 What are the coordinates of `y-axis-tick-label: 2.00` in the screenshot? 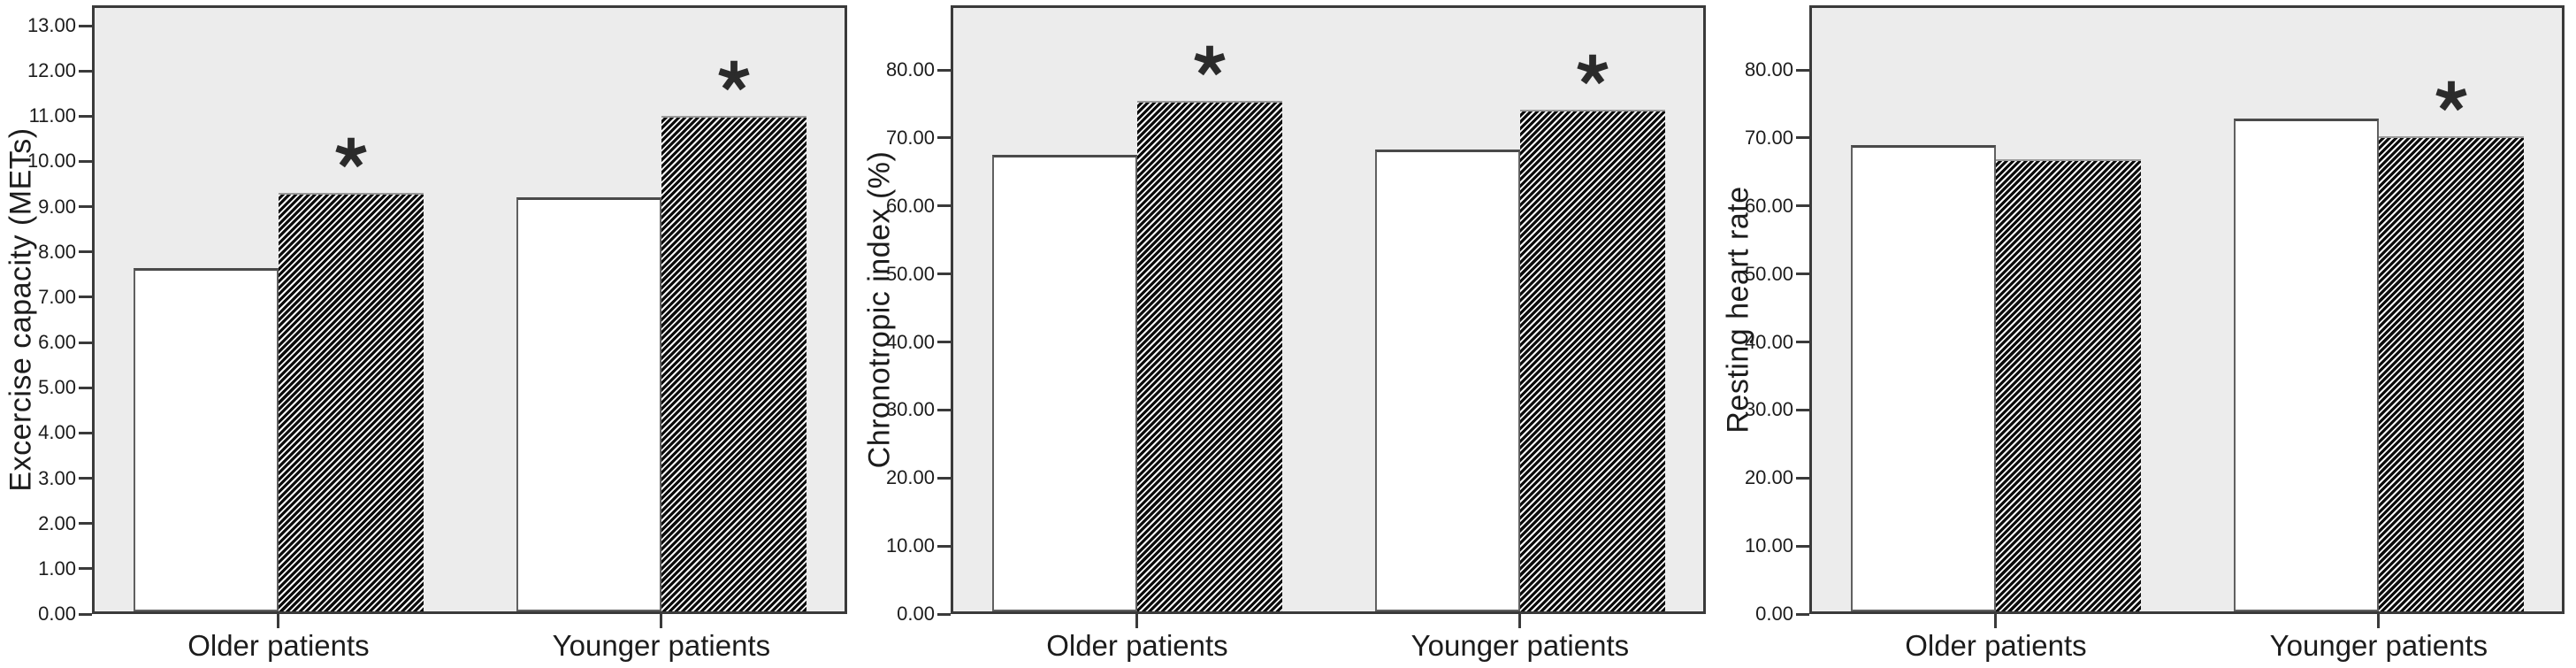 It's located at (57, 522).